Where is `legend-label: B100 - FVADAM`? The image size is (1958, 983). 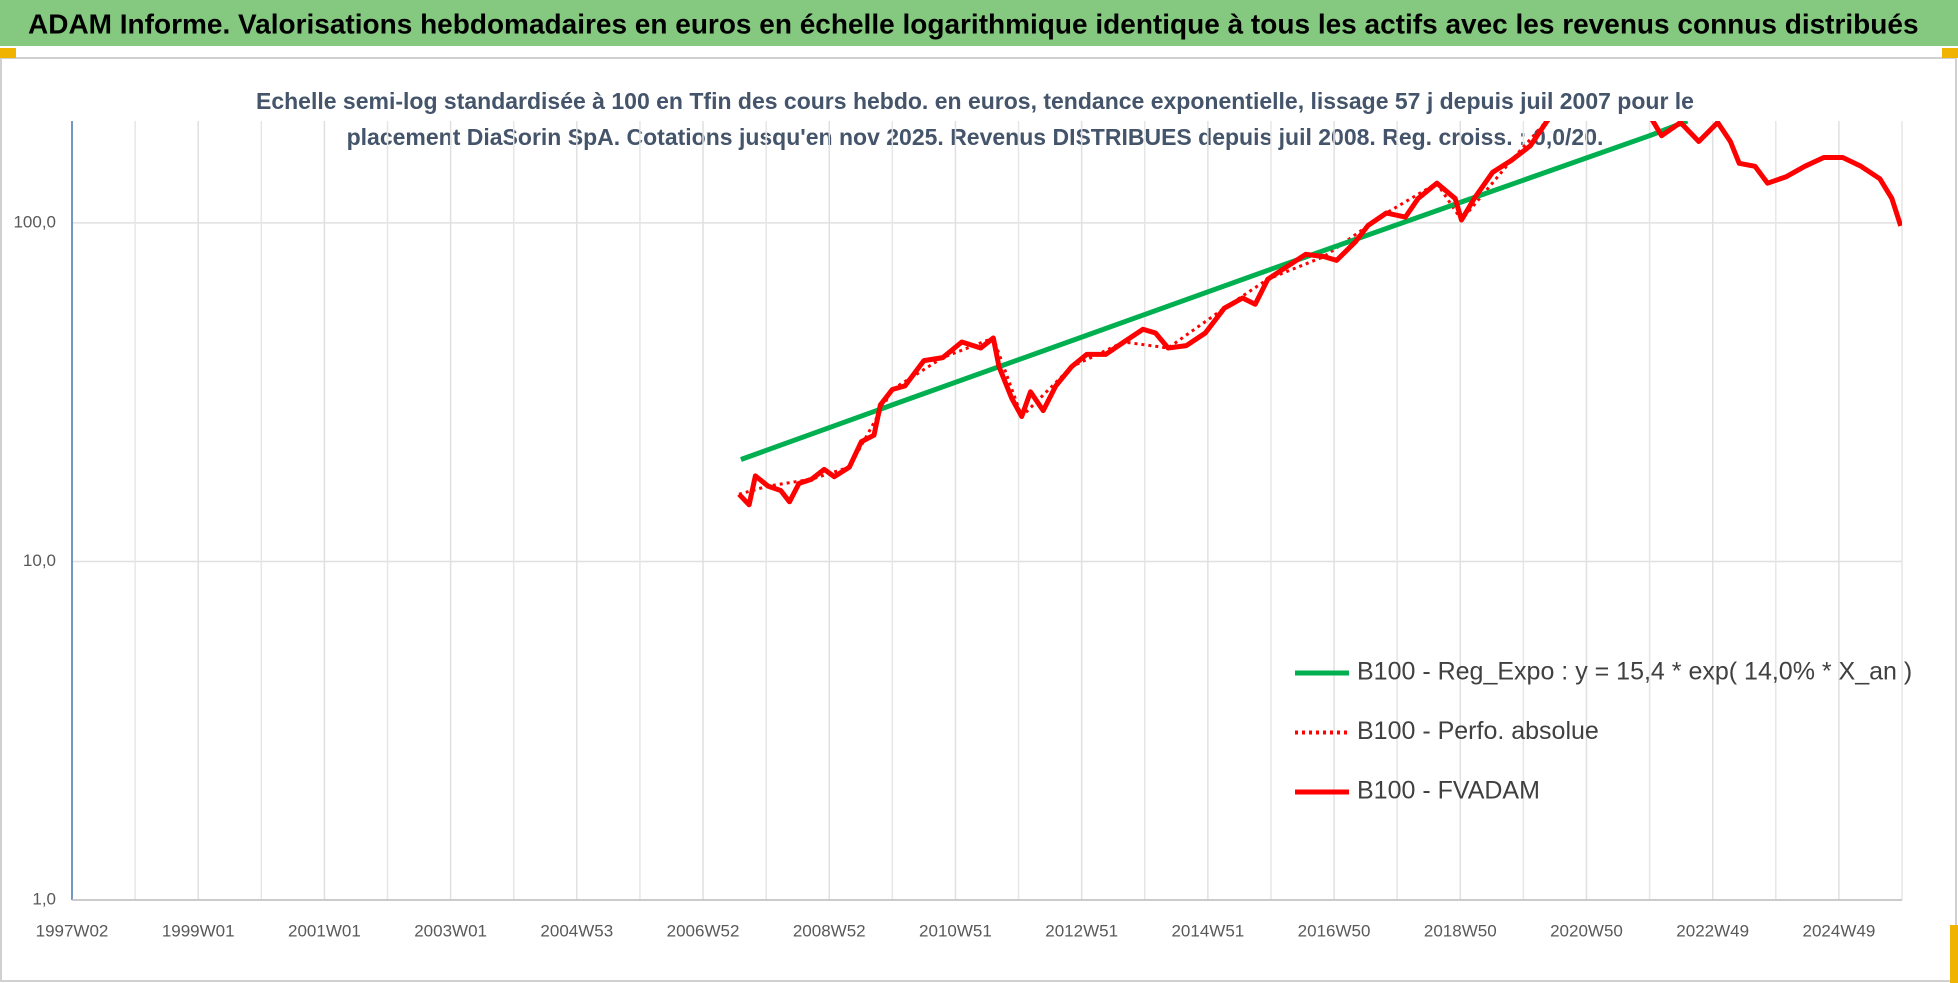
legend-label: B100 - FVADAM is located at coordinates (1448, 791).